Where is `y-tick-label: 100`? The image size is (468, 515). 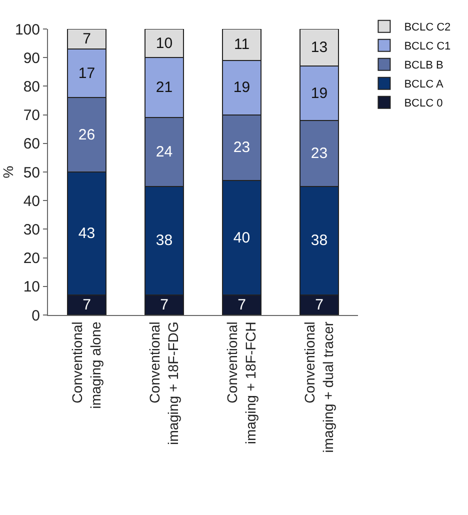 y-tick-label: 100 is located at coordinates (27, 29).